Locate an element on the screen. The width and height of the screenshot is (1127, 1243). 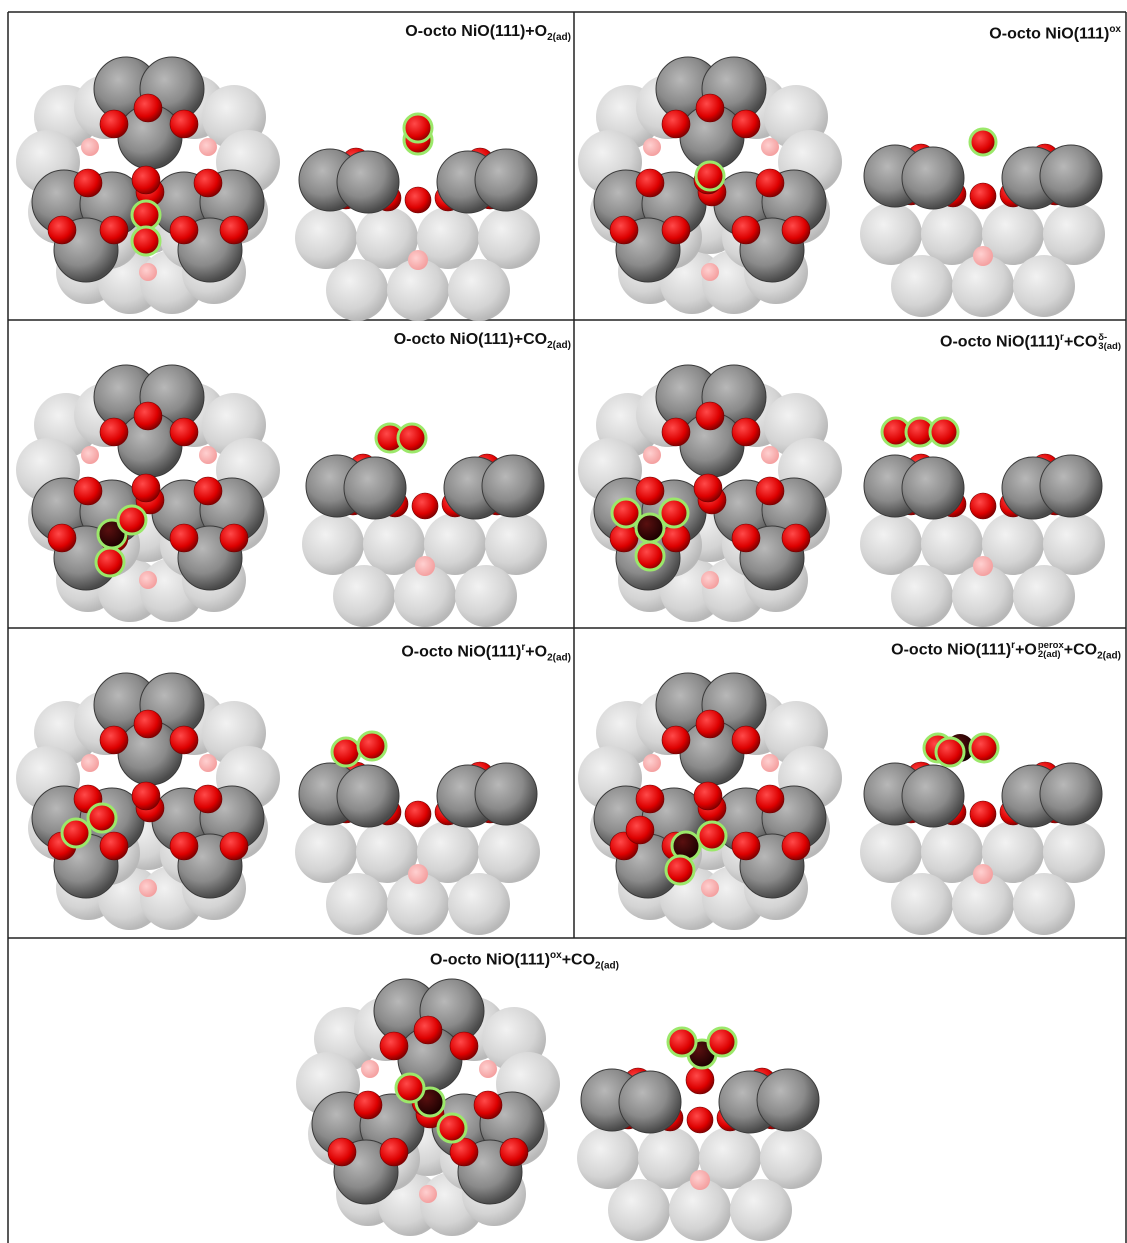
top-view-p5 is located at coordinates (148, 801).